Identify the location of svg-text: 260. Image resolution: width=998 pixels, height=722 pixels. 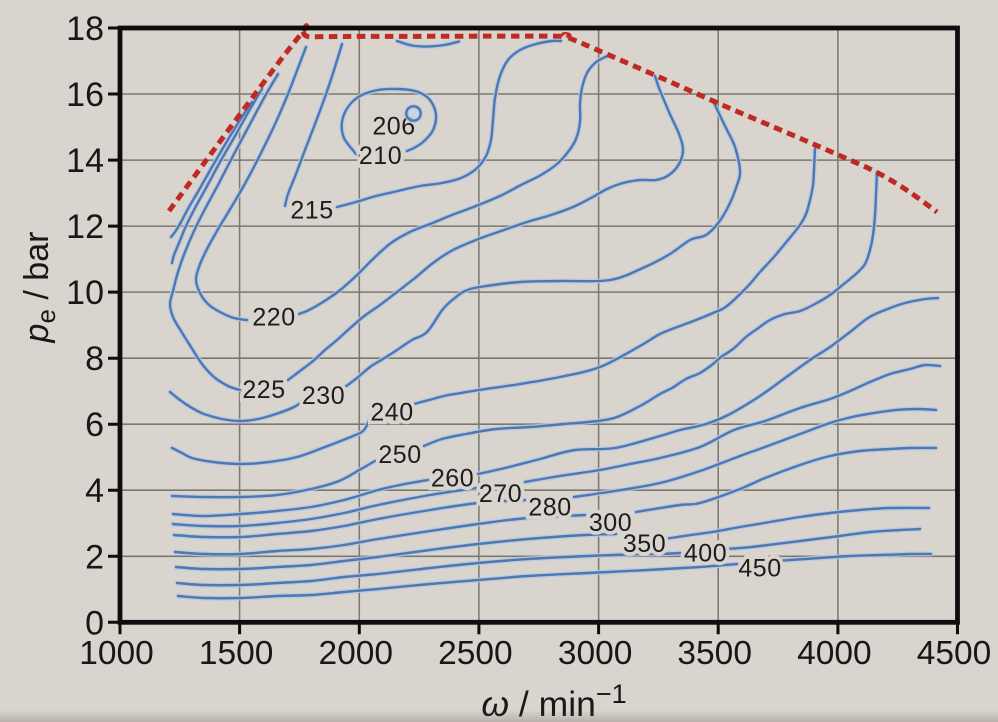
(452, 479).